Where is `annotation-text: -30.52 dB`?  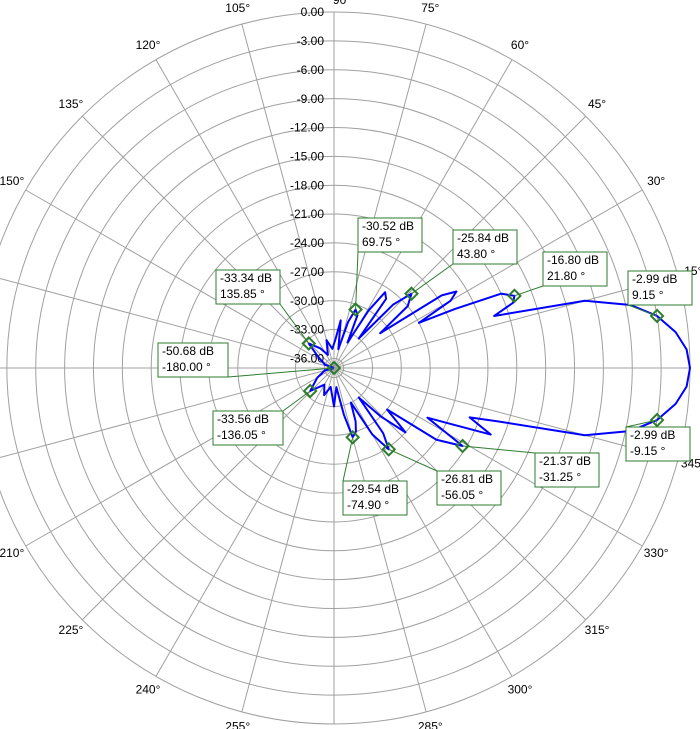 annotation-text: -30.52 dB is located at coordinates (388, 226).